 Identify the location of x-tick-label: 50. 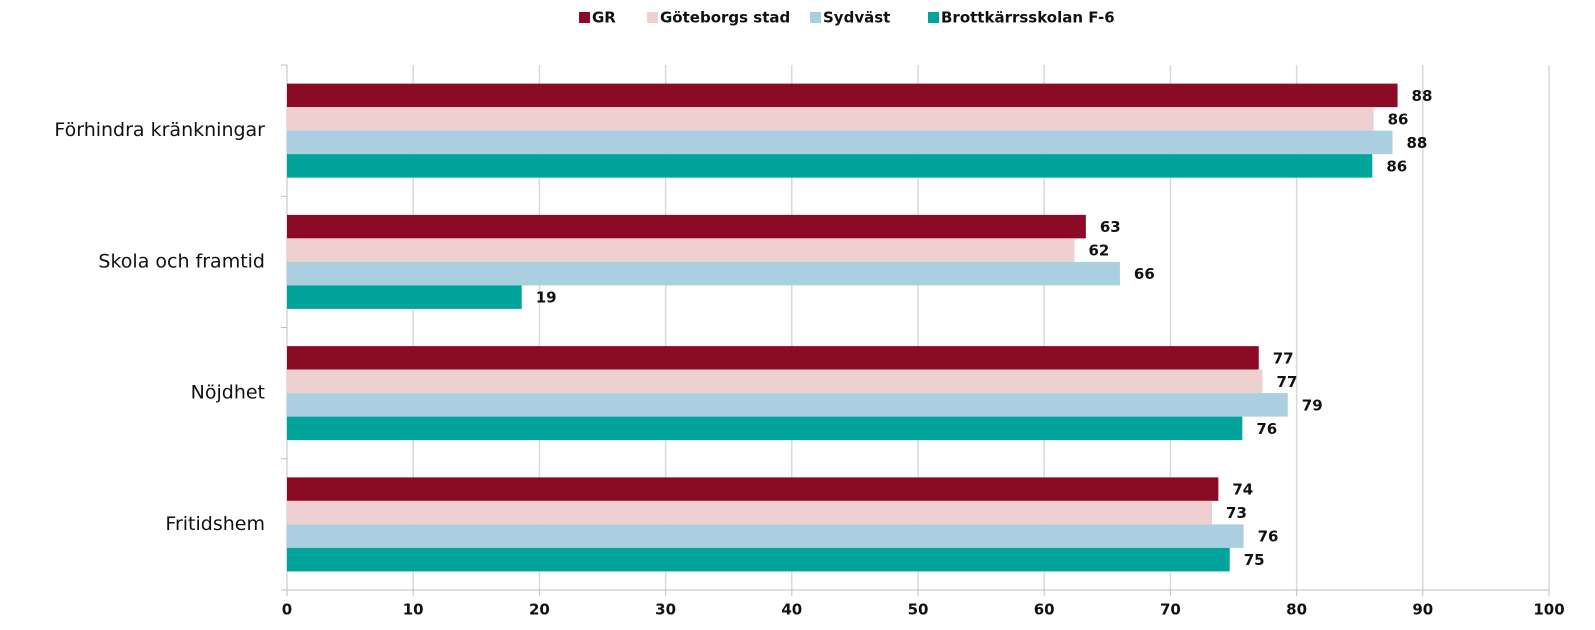
(918, 610).